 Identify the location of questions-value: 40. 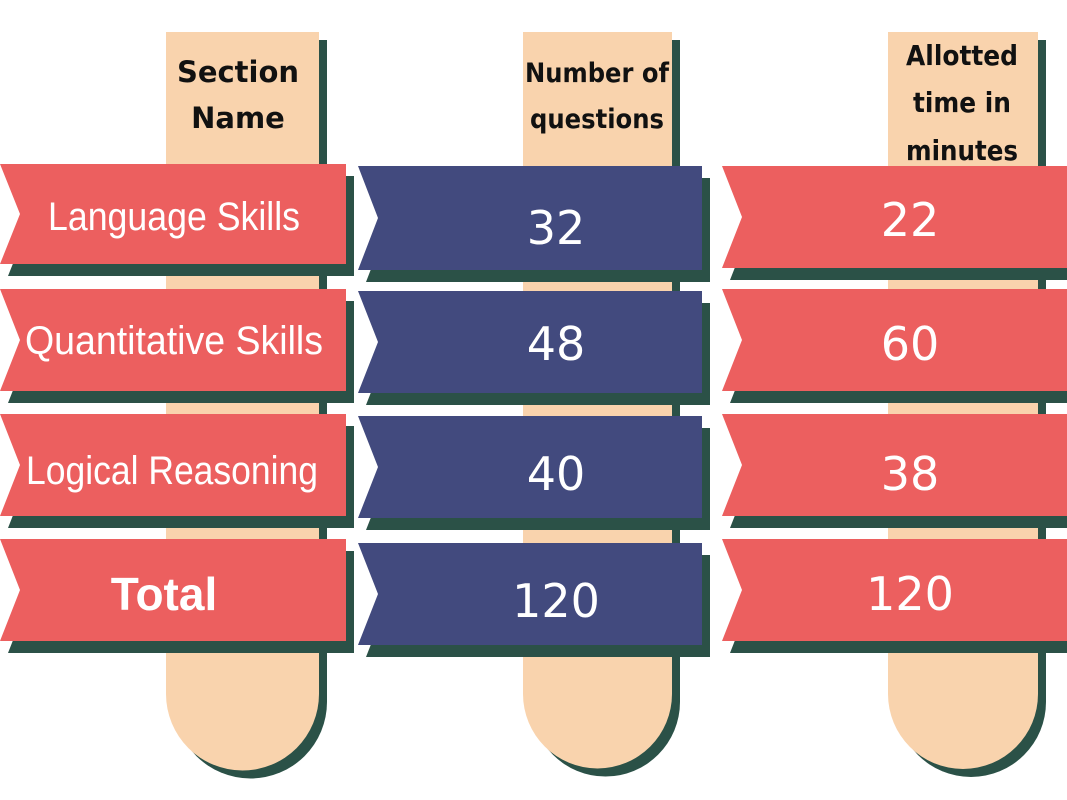
(556, 474).